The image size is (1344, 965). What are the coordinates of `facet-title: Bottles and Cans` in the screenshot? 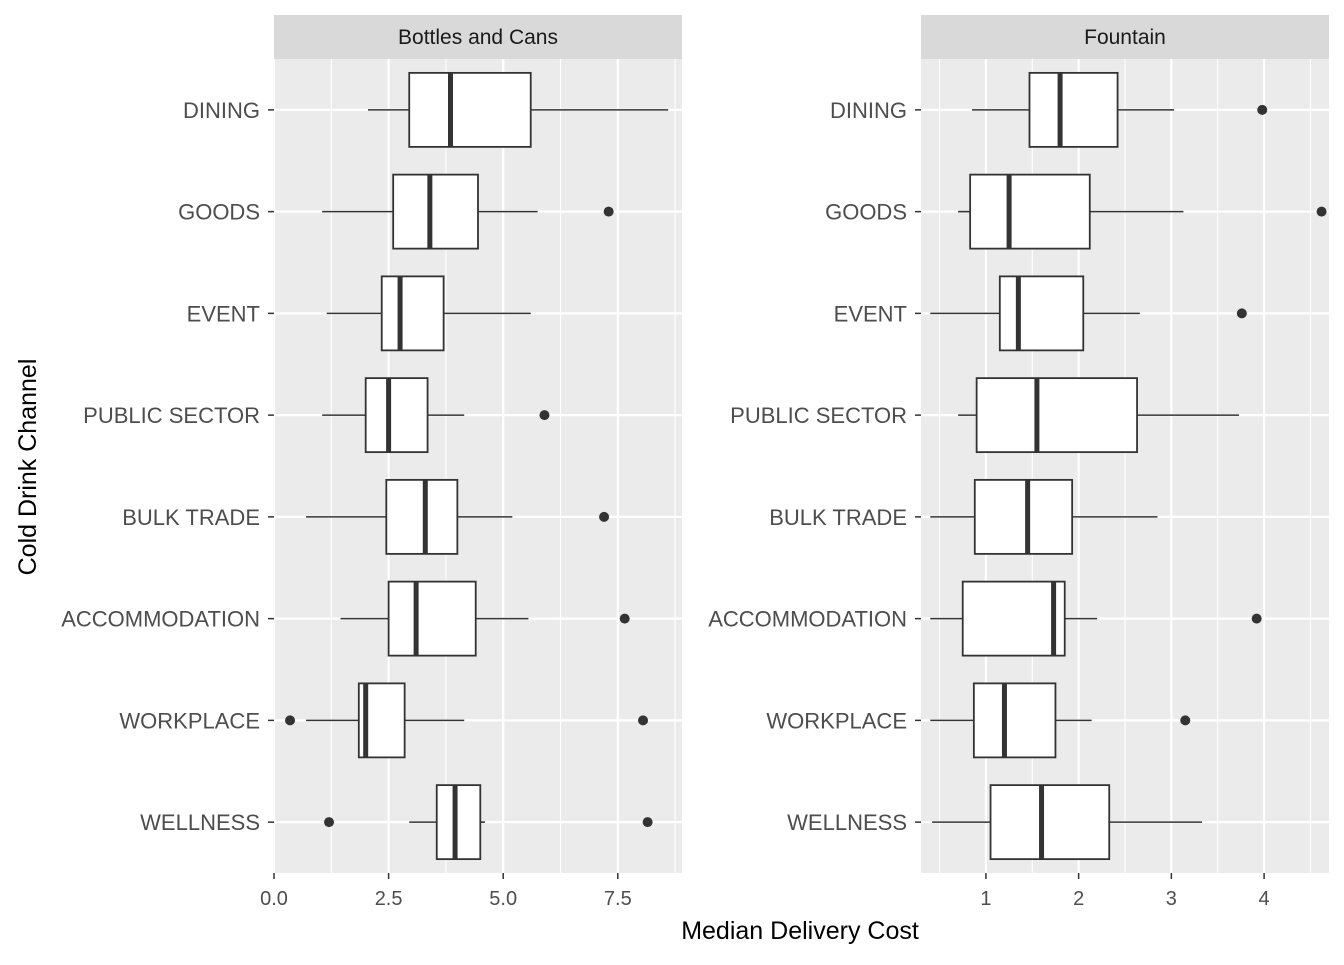 It's located at (478, 37).